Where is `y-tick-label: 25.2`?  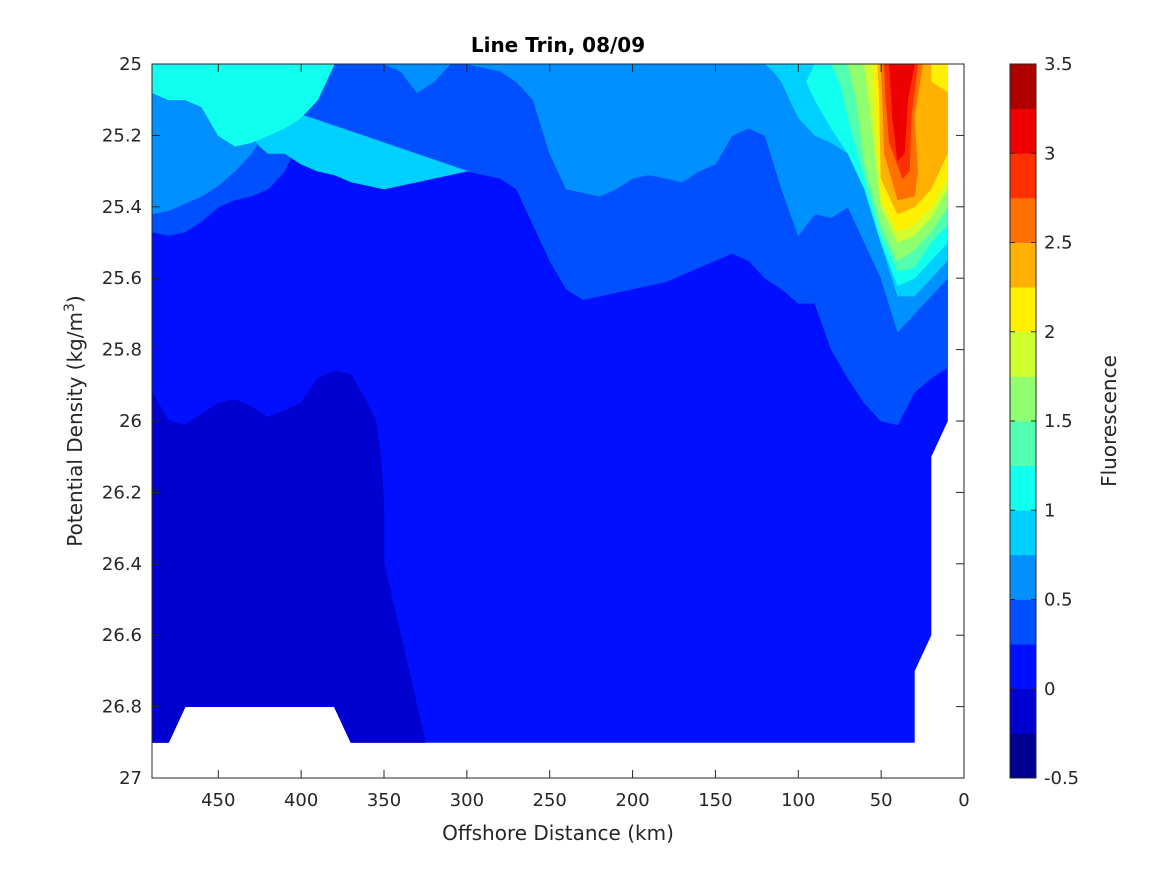 y-tick-label: 25.2 is located at coordinates (122, 135).